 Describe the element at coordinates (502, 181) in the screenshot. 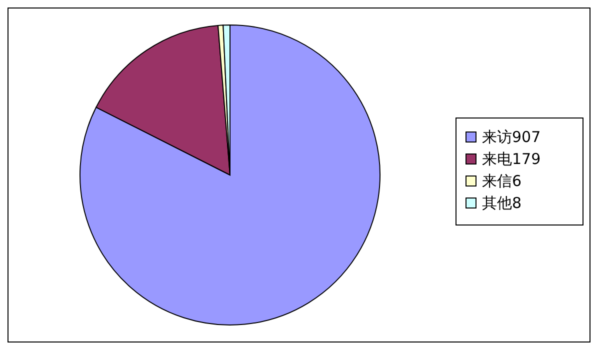

I see `legend-label: 来信6` at that location.